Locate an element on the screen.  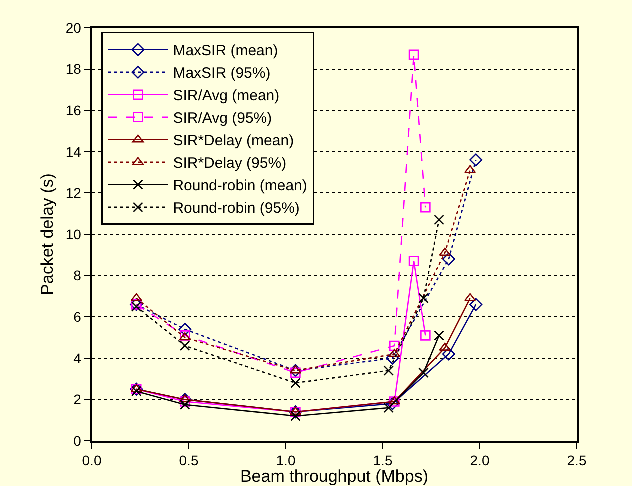
x-tick-label: 0.0 is located at coordinates (92, 460).